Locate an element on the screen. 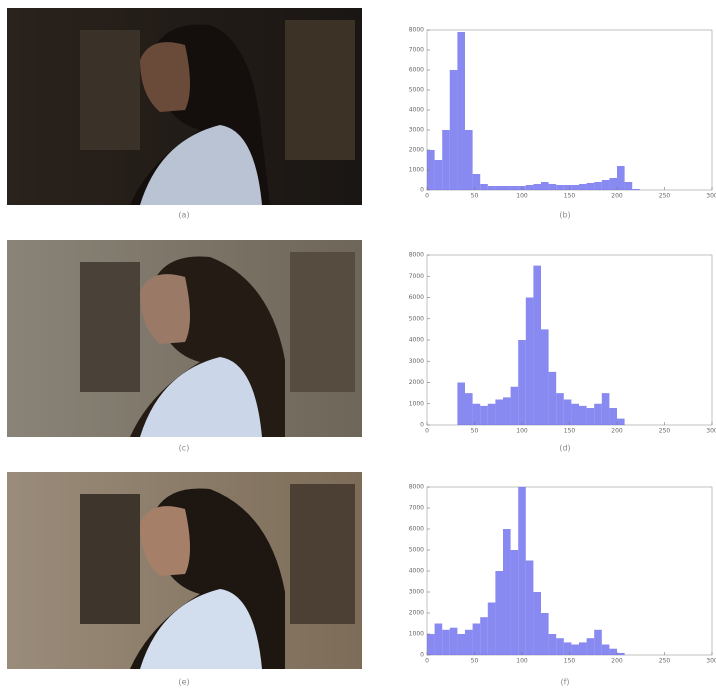 This screenshot has height=689, width=716. caption: (c) is located at coordinates (184, 448).